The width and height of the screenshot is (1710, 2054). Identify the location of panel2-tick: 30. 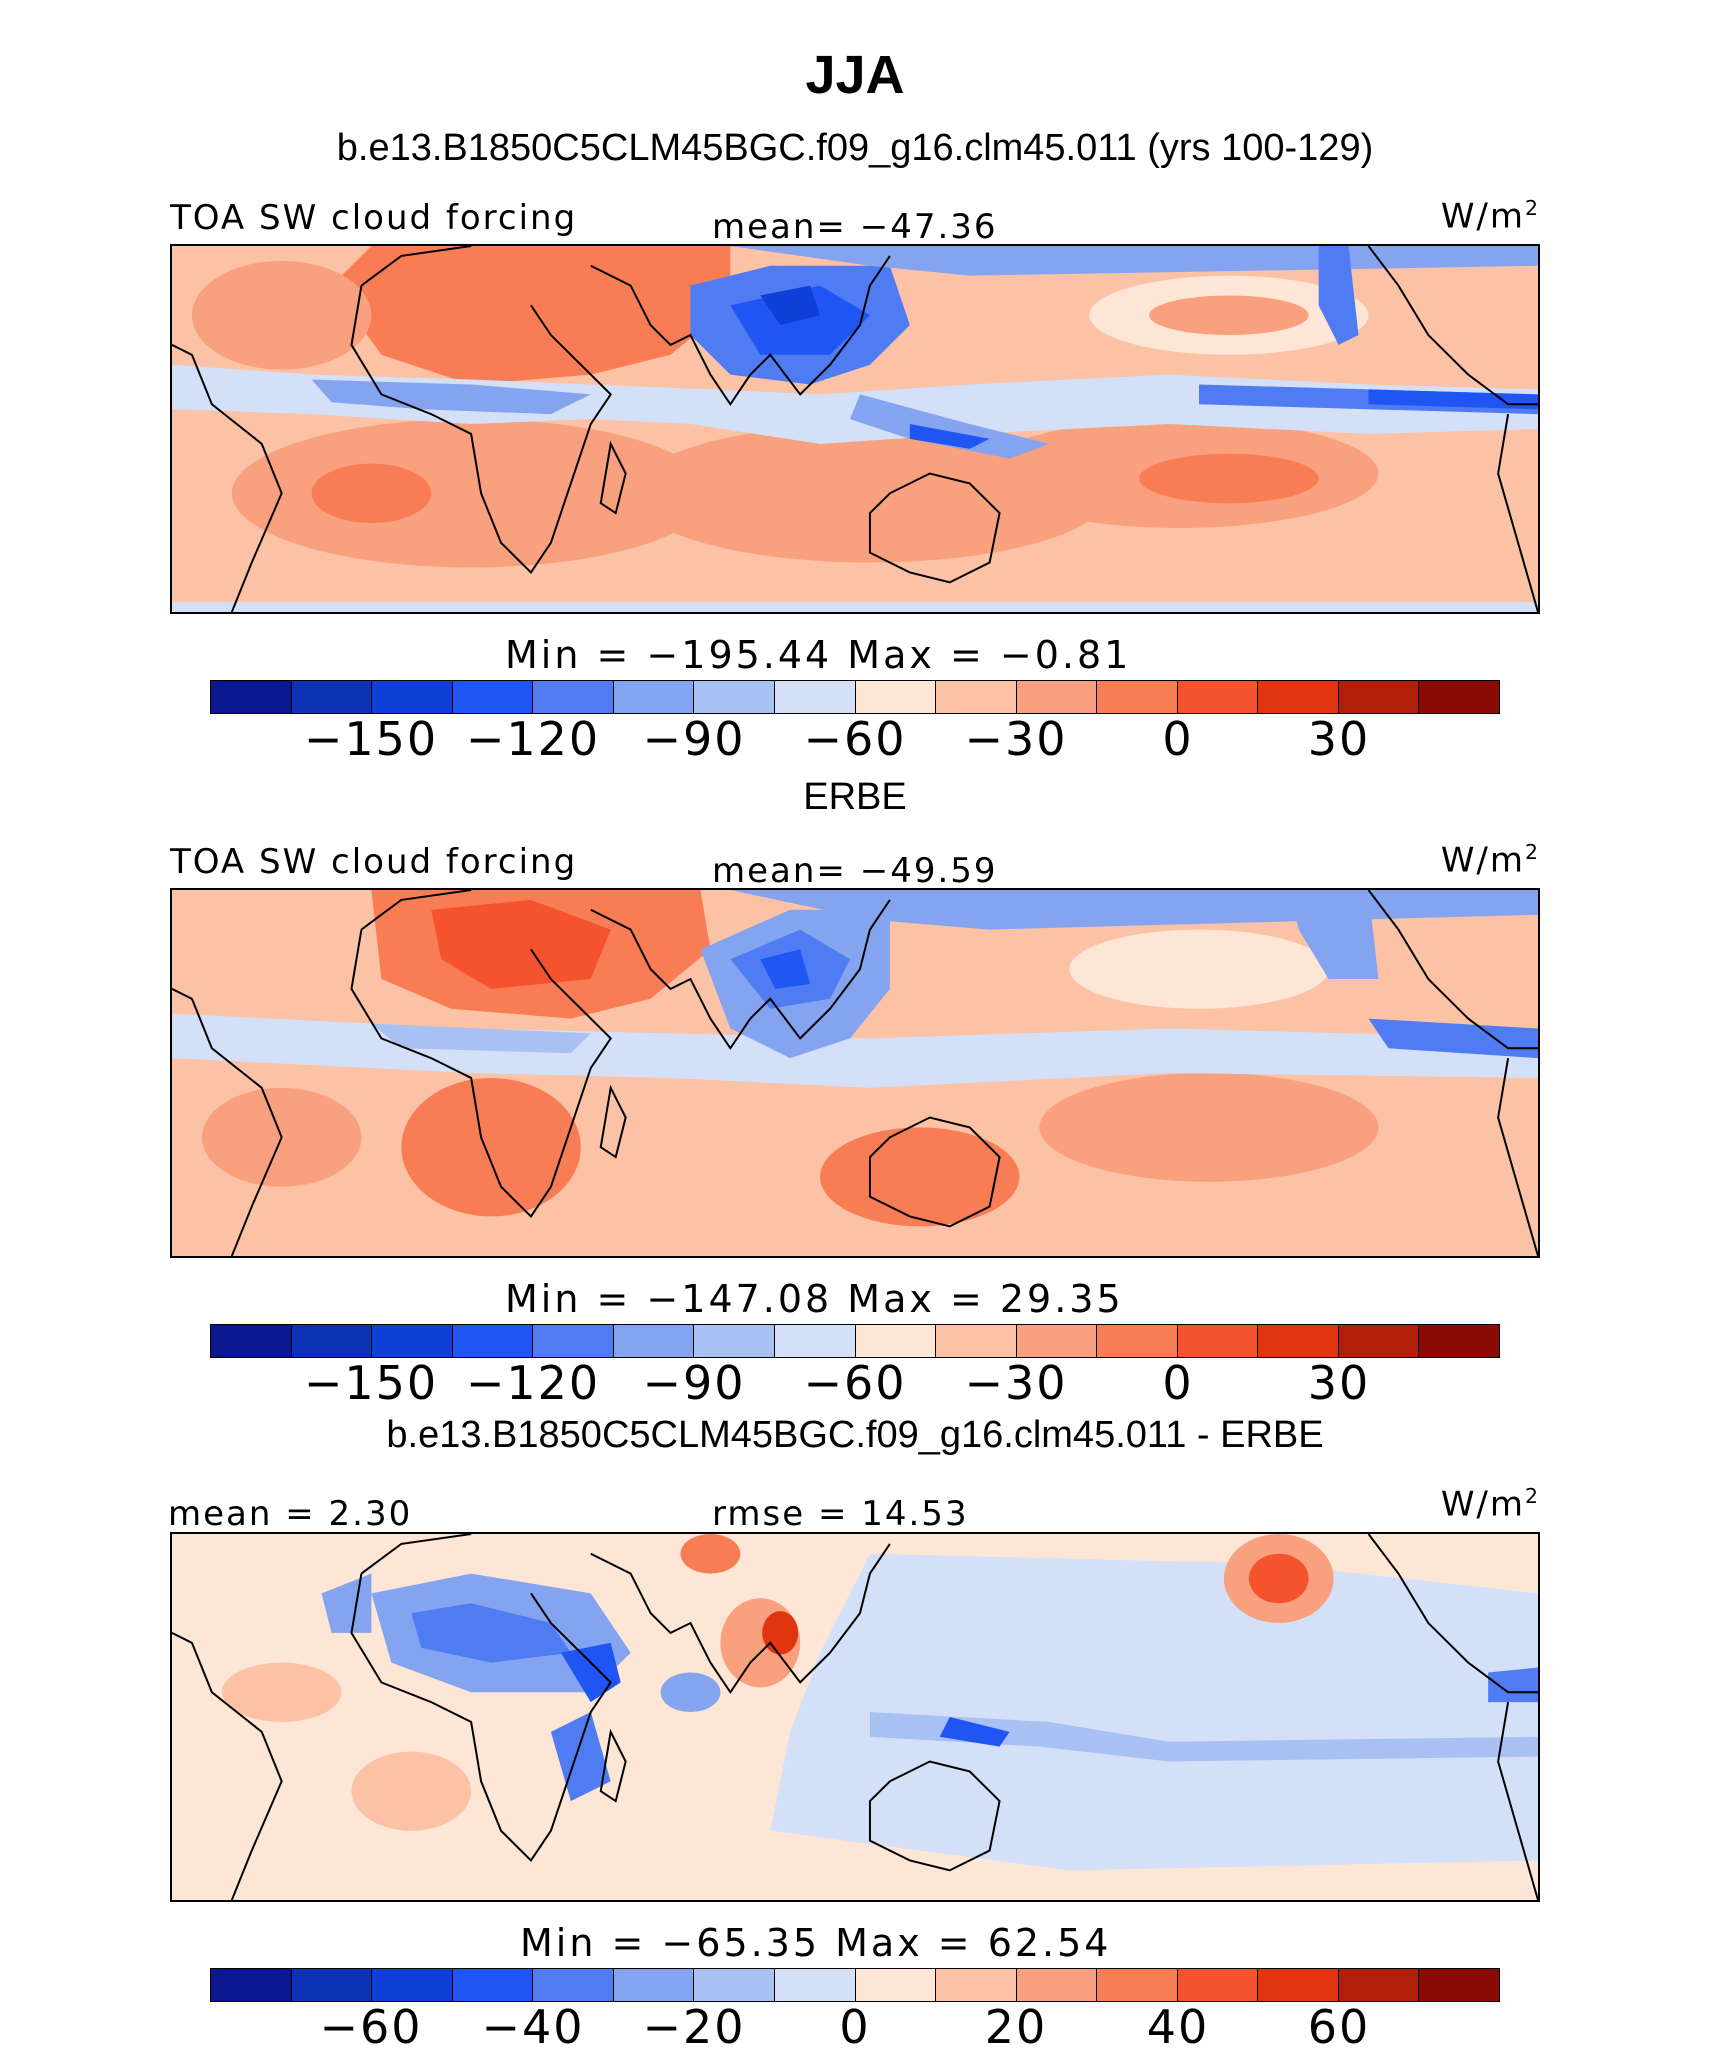
(1339, 1383).